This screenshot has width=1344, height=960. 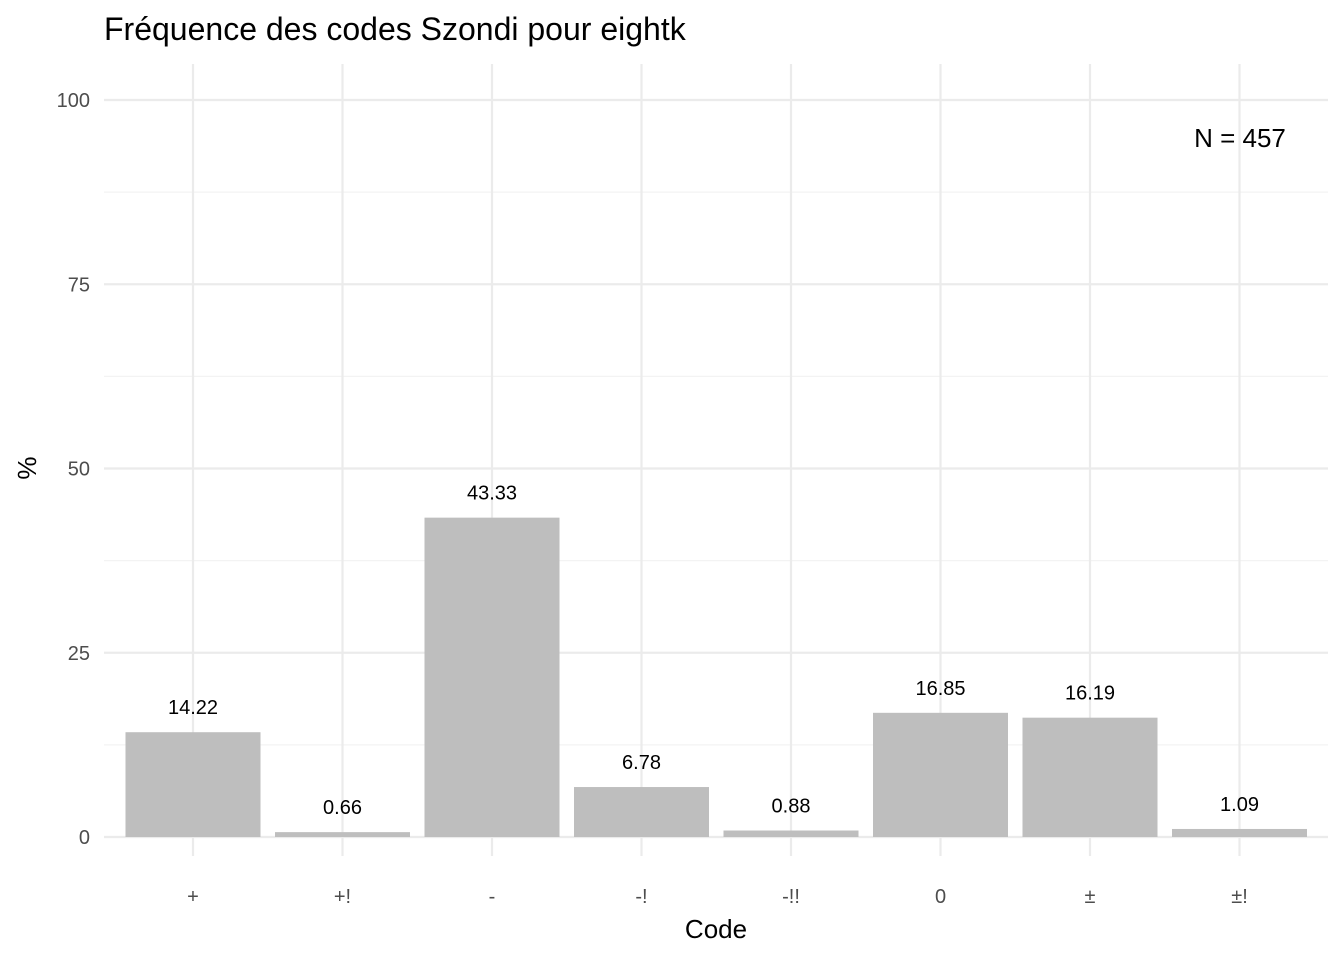 What do you see at coordinates (79, 470) in the screenshot?
I see `y-tick-label: 50` at bounding box center [79, 470].